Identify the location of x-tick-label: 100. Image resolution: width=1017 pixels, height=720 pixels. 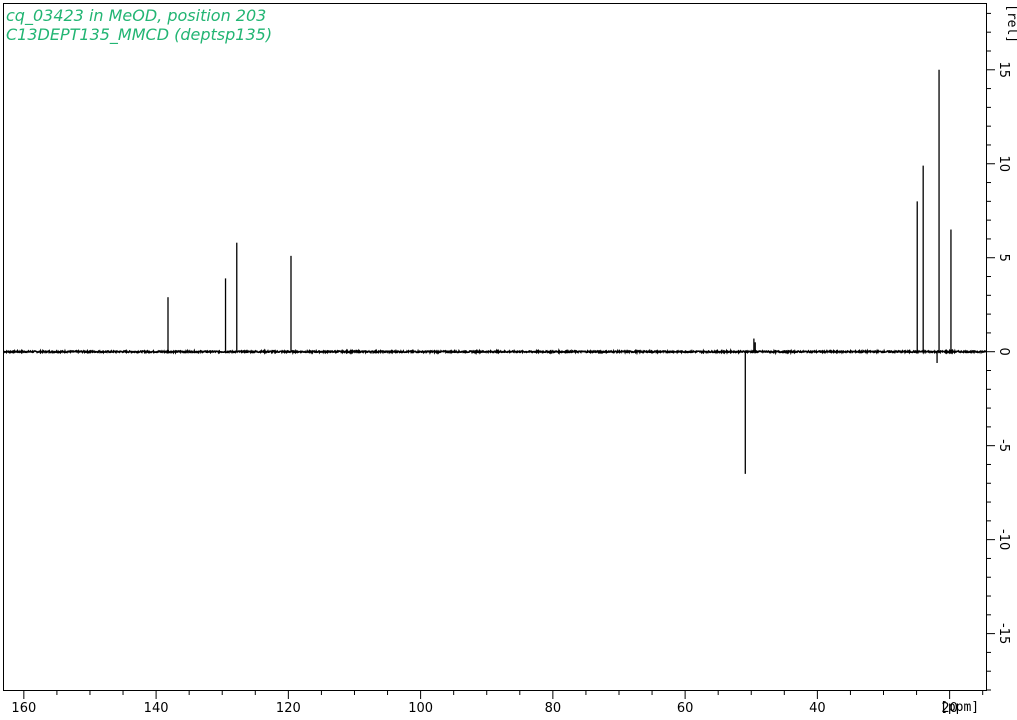
(420, 708).